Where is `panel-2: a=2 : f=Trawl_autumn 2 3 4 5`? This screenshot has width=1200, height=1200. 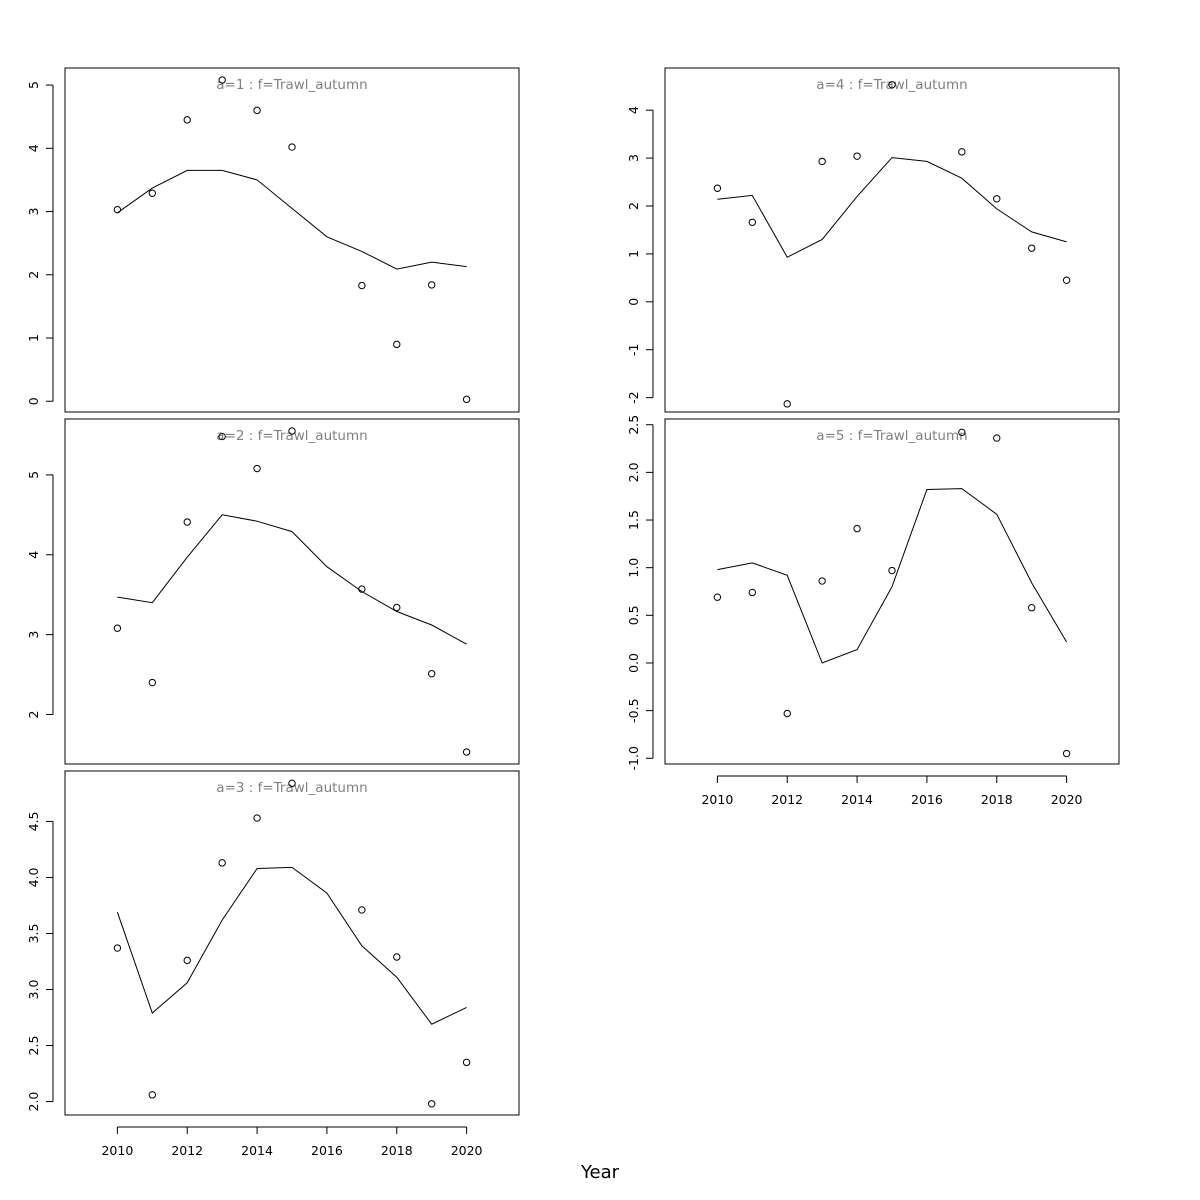 panel-2: a=2 : f=Trawl_autumn 2 3 4 5 is located at coordinates (273, 591).